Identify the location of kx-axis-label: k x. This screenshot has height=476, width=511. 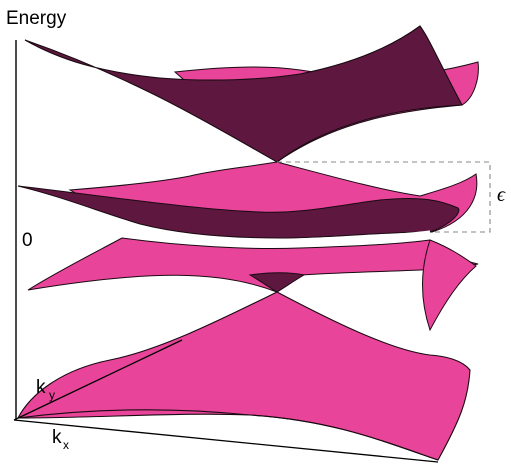
(60, 439).